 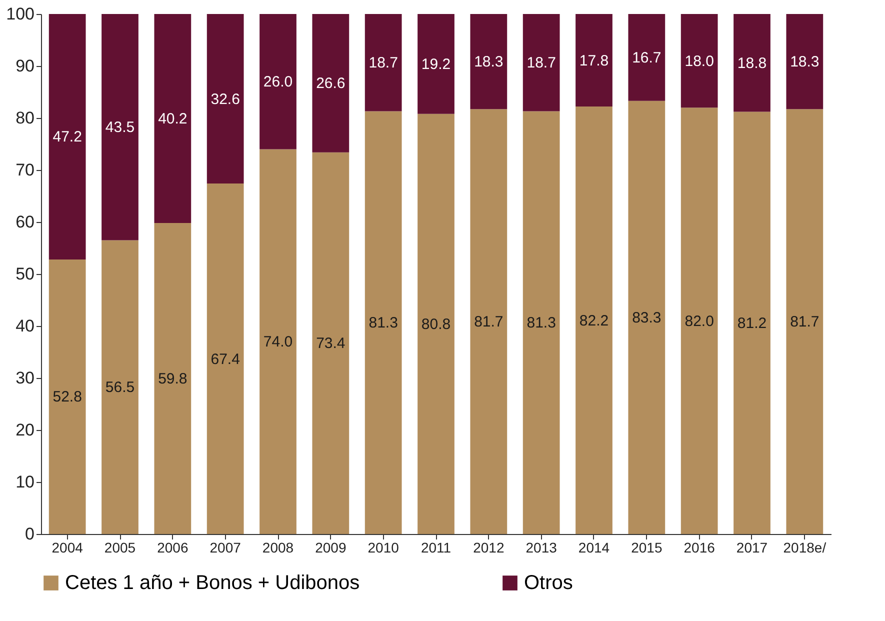 What do you see at coordinates (804, 548) in the screenshot?
I see `x-tick-label: 2018e/` at bounding box center [804, 548].